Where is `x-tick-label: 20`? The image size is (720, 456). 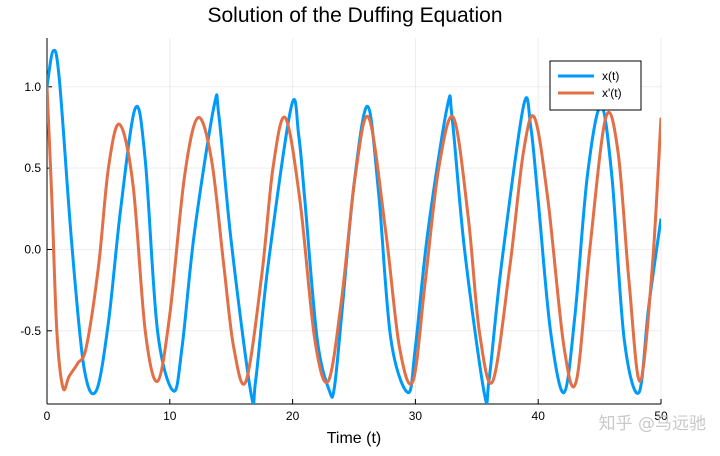
x-tick-label: 20 is located at coordinates (293, 416).